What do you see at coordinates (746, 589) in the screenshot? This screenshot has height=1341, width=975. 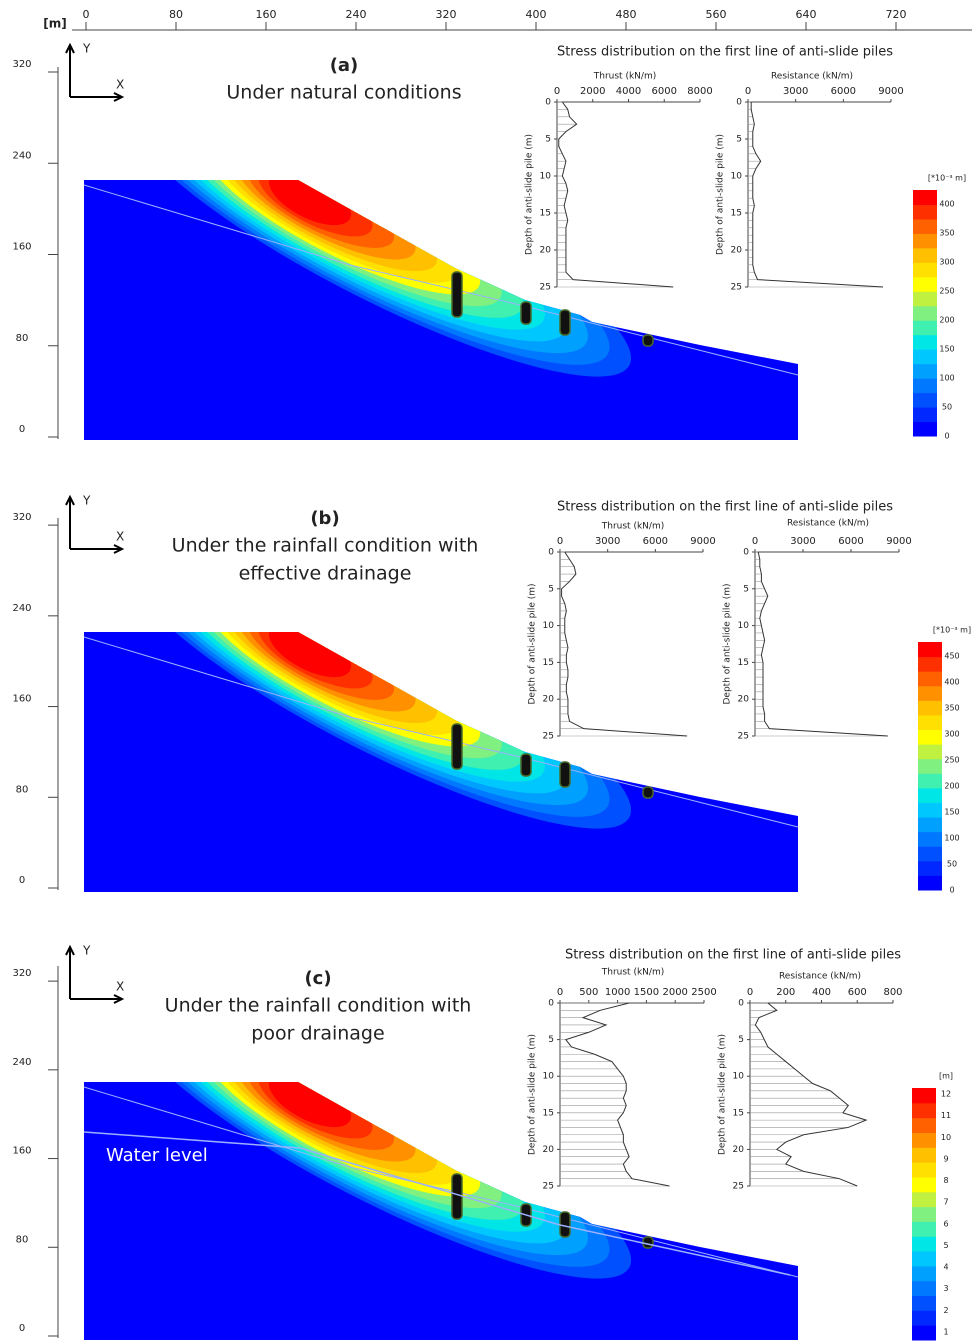 I see `mini-y-tick-label: 5` at bounding box center [746, 589].